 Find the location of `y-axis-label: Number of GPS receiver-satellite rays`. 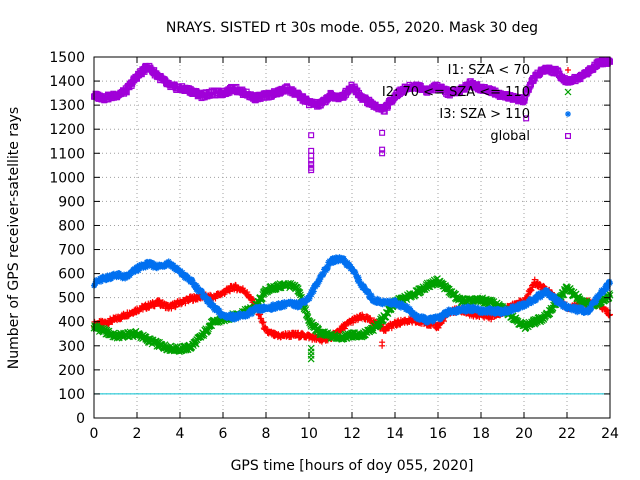

y-axis-label: Number of GPS receiver-satellite rays is located at coordinates (14, 238).